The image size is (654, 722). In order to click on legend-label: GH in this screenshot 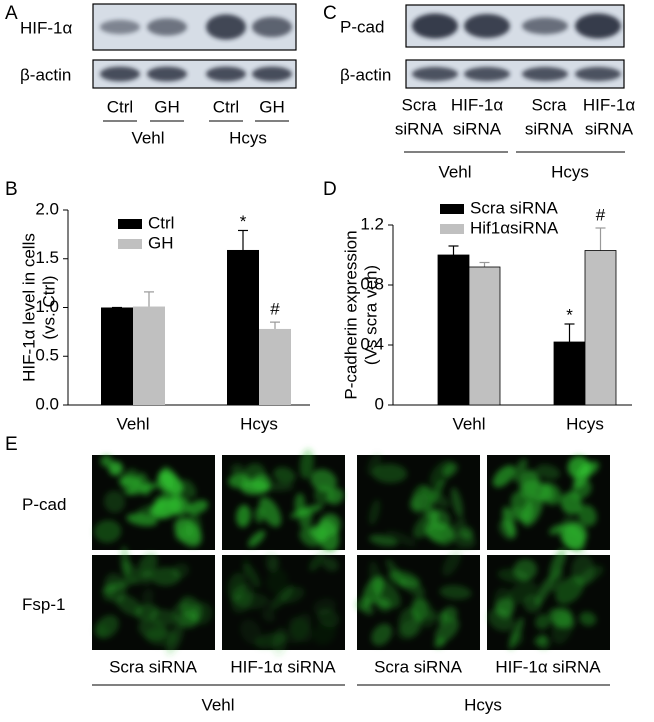, I will do `click(161, 242)`.